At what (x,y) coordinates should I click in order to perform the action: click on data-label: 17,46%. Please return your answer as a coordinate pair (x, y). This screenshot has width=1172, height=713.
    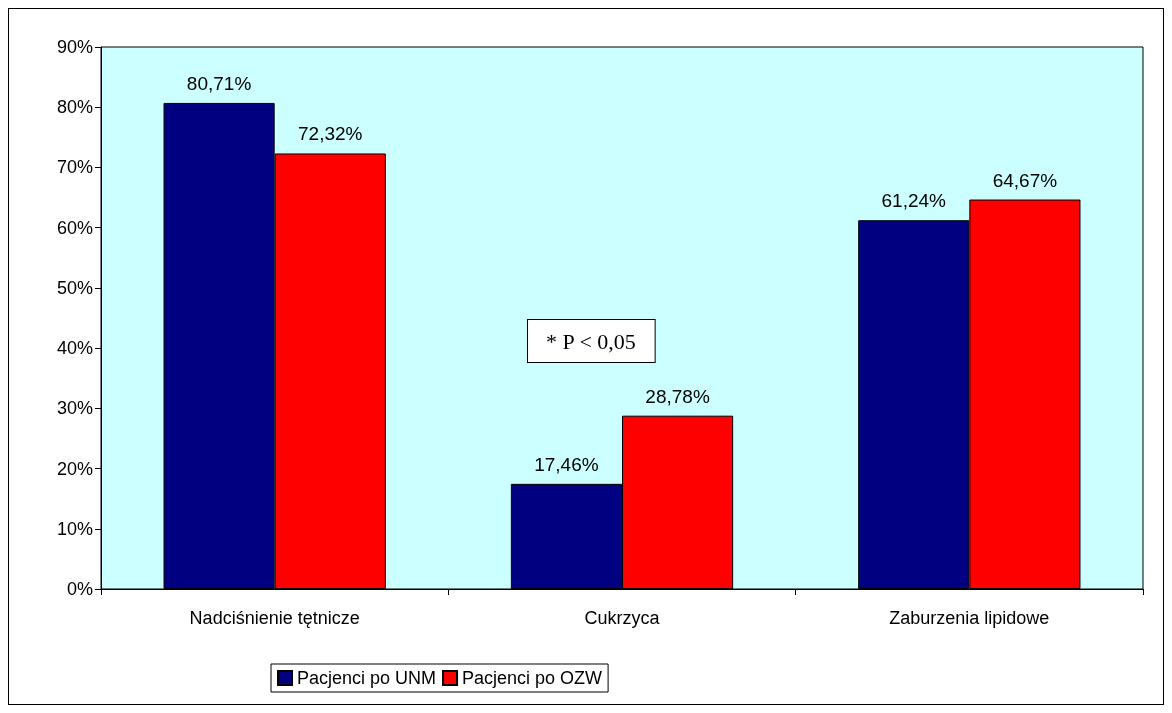
    Looking at the image, I should click on (566, 464).